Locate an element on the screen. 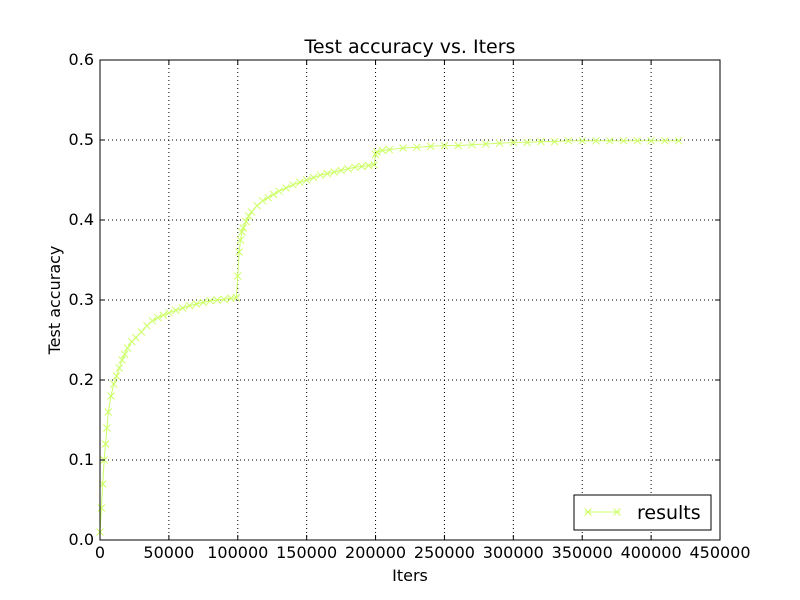  y-axis-label: Test accuracy is located at coordinates (54, 301).